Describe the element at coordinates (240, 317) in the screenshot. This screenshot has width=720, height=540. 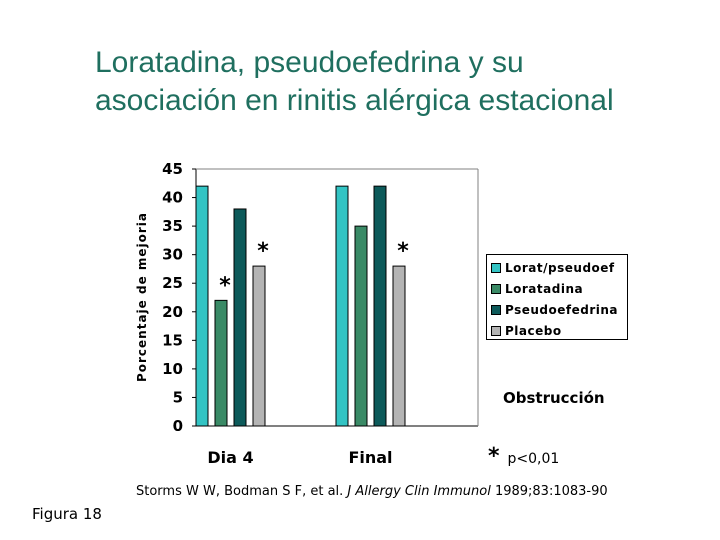
I see `bar-dia-4-pseudoefedrina` at that location.